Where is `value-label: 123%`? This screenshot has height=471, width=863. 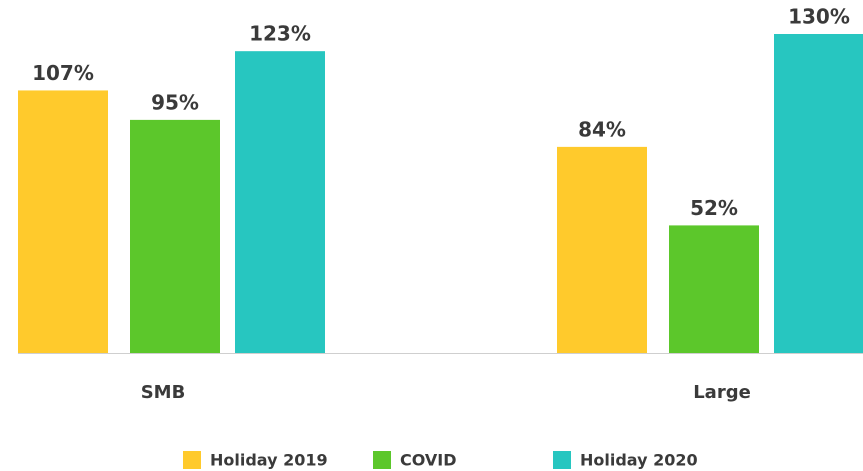
value-label: 123% is located at coordinates (280, 34).